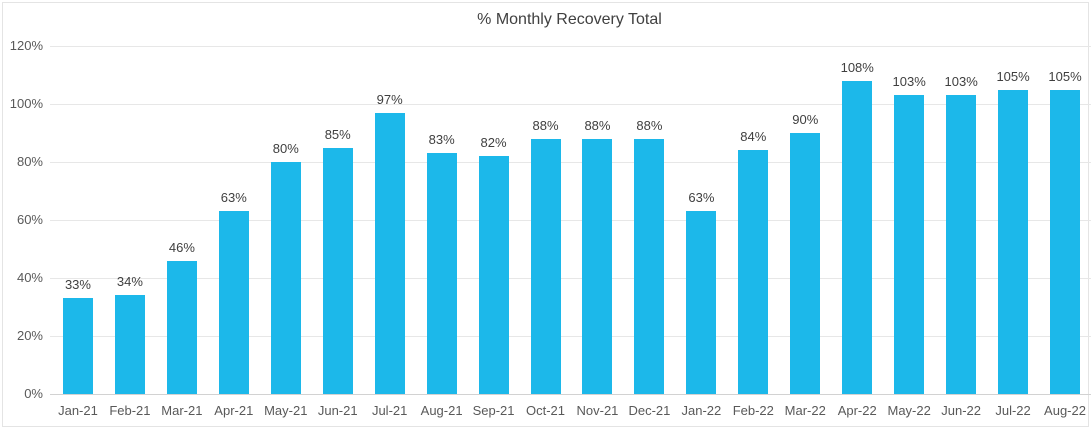  I want to click on x-axis-tick-label: Oct-21, so click(546, 410).